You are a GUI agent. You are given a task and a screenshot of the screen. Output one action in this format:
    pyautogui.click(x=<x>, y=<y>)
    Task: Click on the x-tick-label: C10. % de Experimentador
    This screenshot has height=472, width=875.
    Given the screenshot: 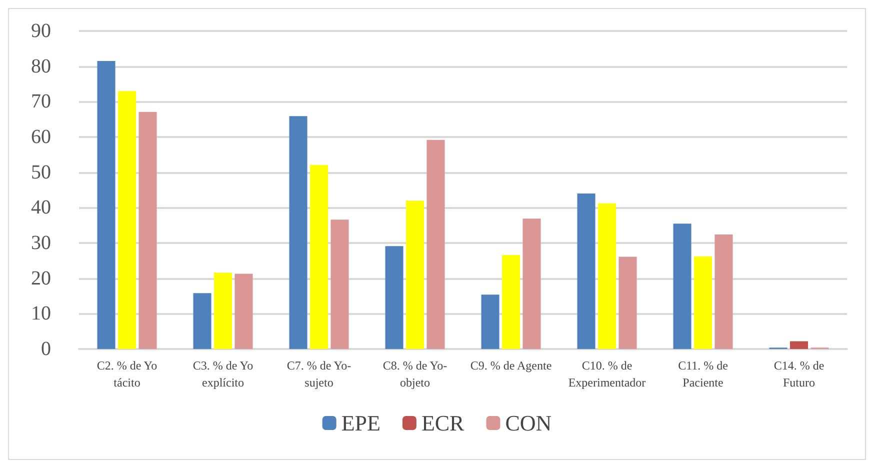 What is the action you would take?
    pyautogui.click(x=607, y=374)
    